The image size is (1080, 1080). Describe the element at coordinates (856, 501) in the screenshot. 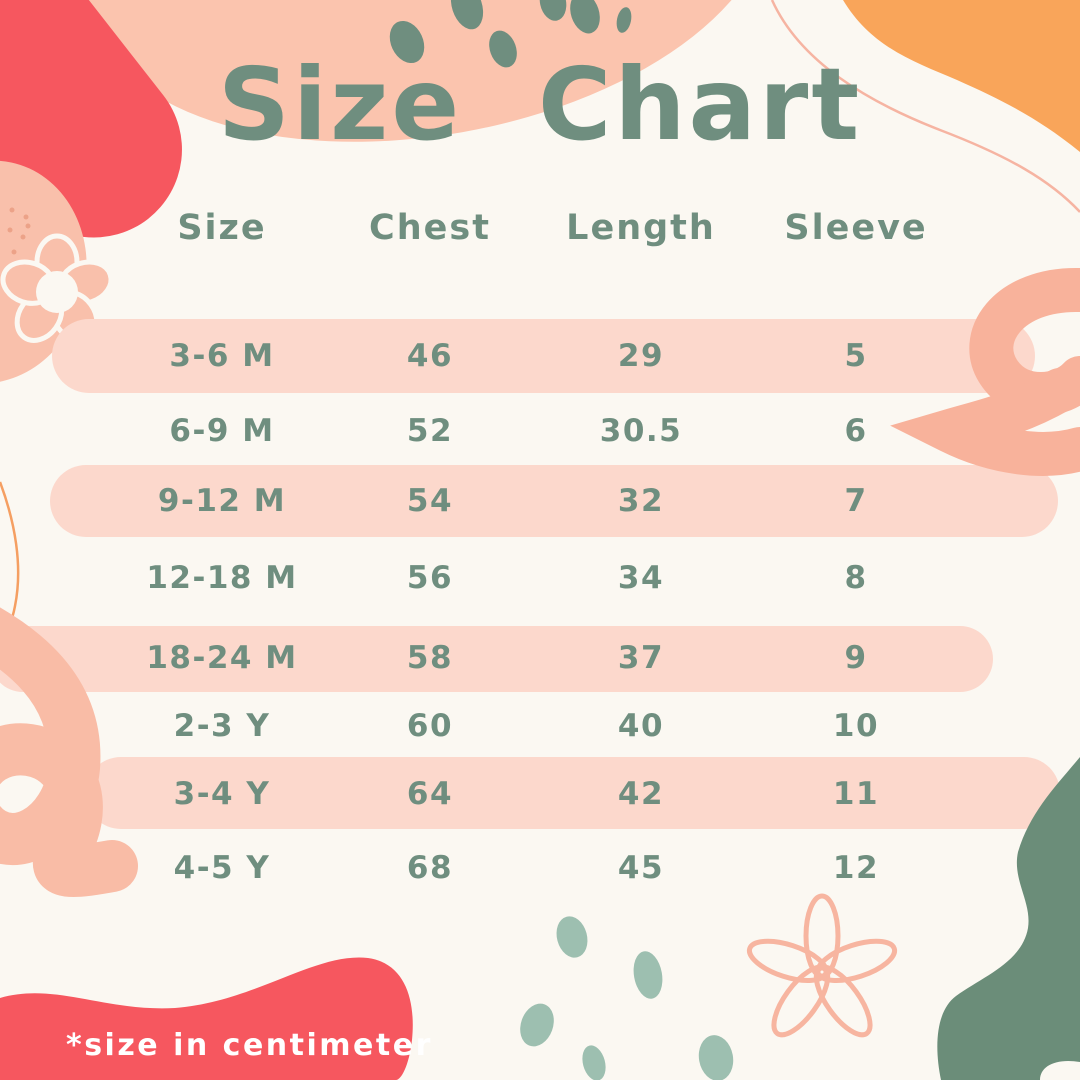

I see `table-cell: 7` at that location.